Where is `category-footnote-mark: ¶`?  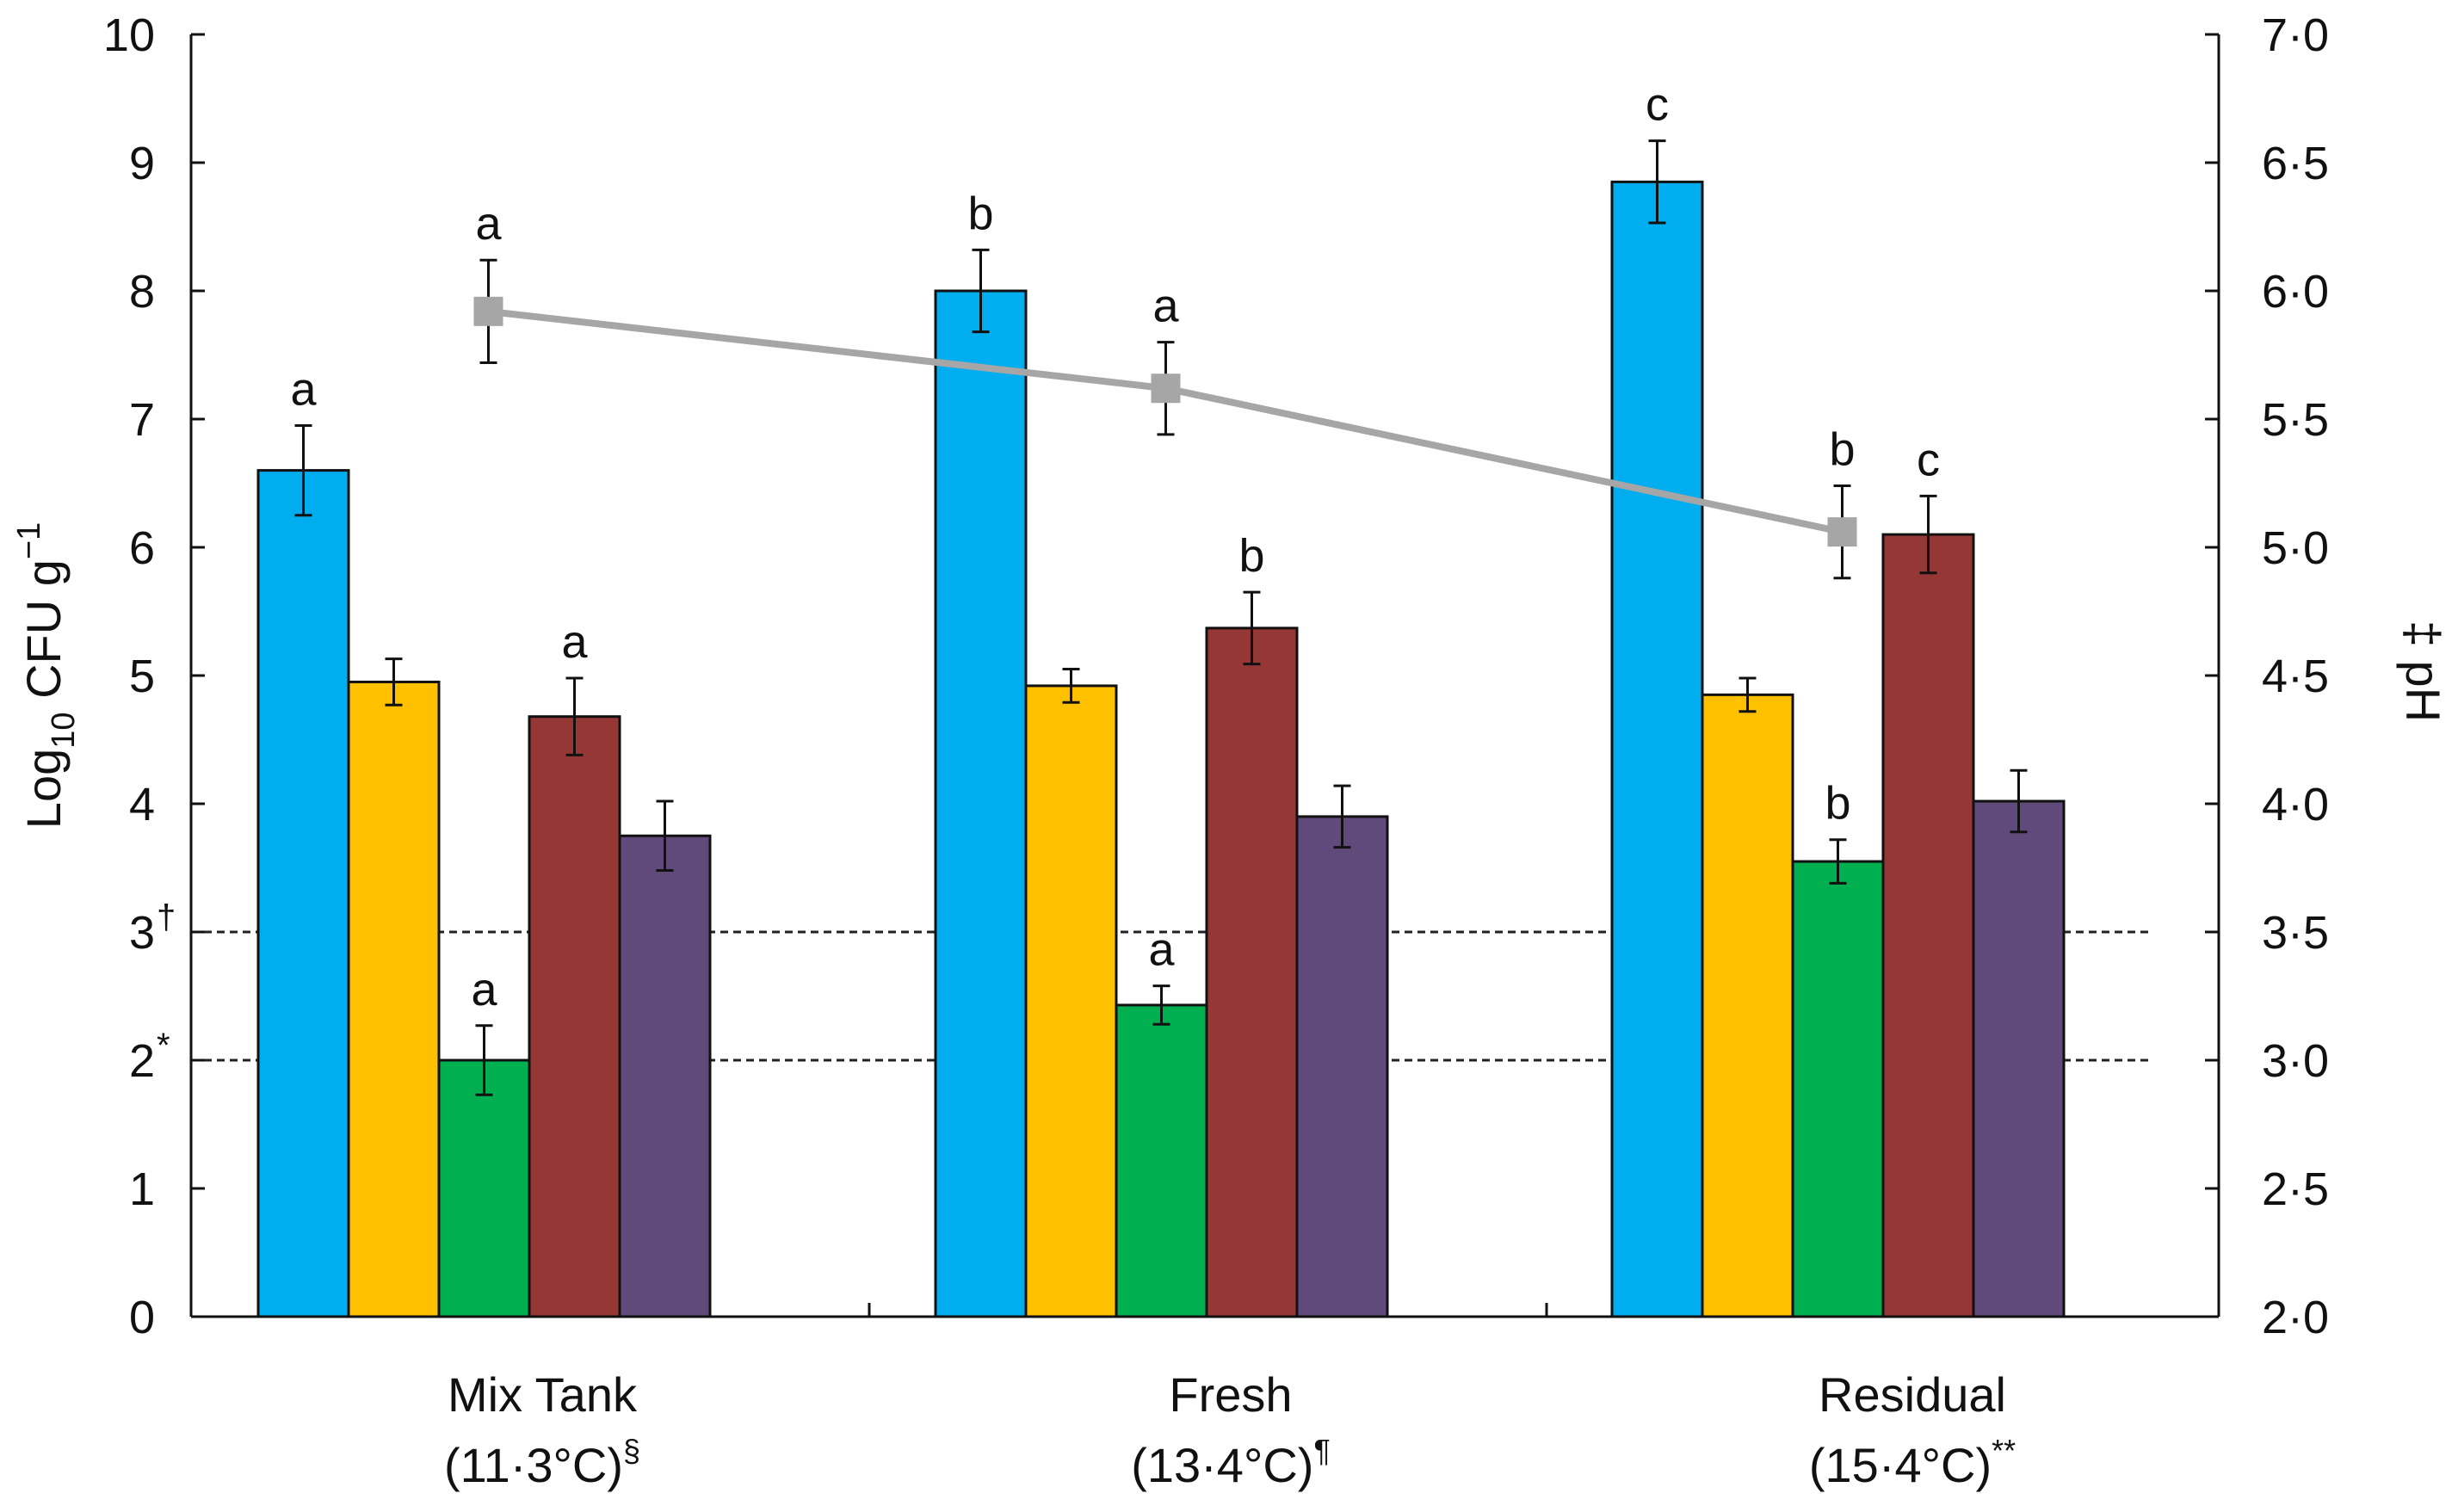
category-footnote-mark: ¶ is located at coordinates (1321, 1450).